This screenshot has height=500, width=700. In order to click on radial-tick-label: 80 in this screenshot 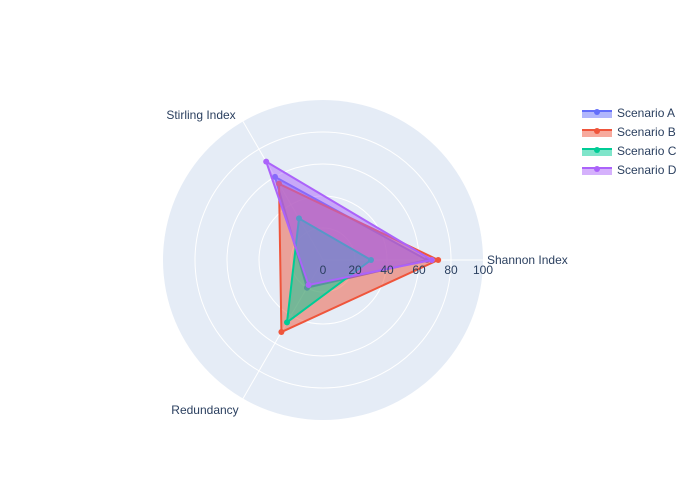, I will do `click(451, 270)`.